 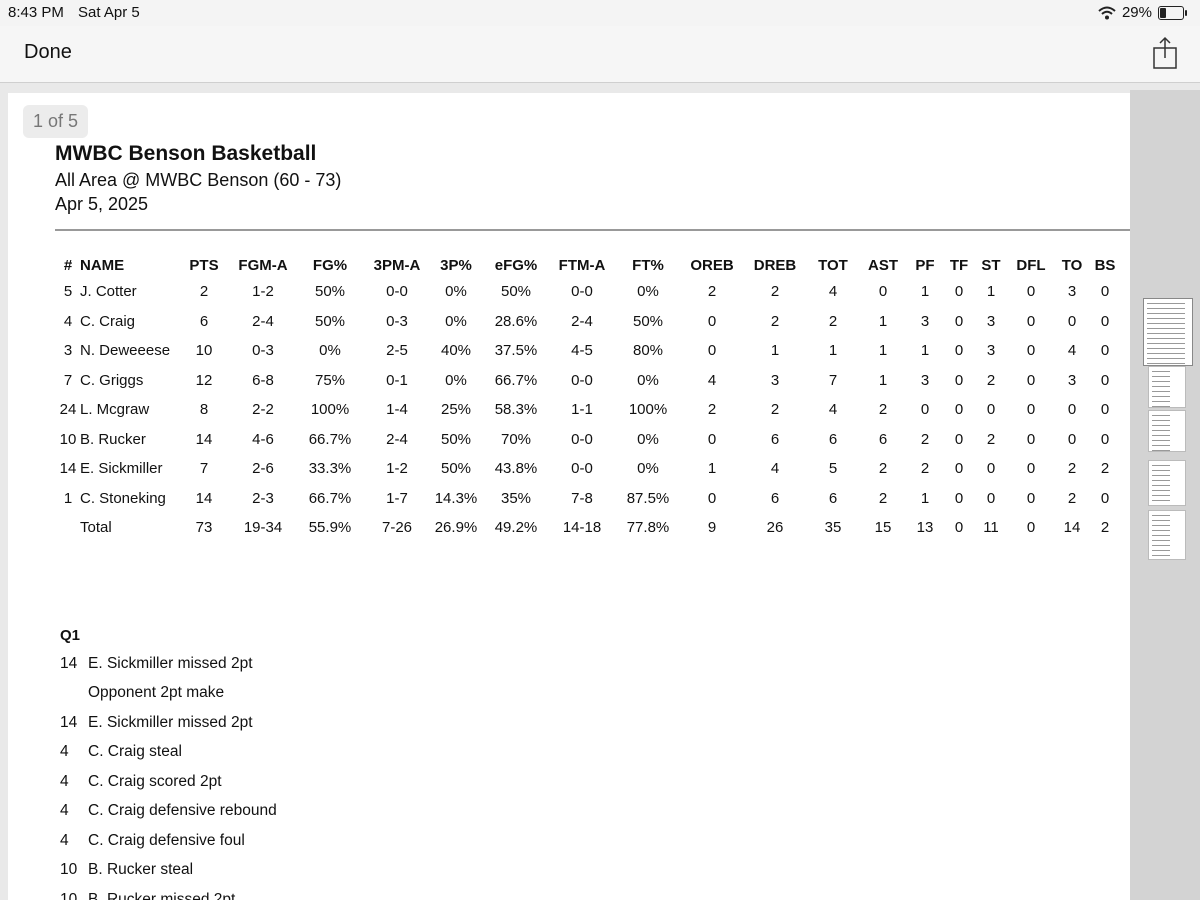 What do you see at coordinates (121, 469) in the screenshot?
I see `player-name: E. Sickmiller` at bounding box center [121, 469].